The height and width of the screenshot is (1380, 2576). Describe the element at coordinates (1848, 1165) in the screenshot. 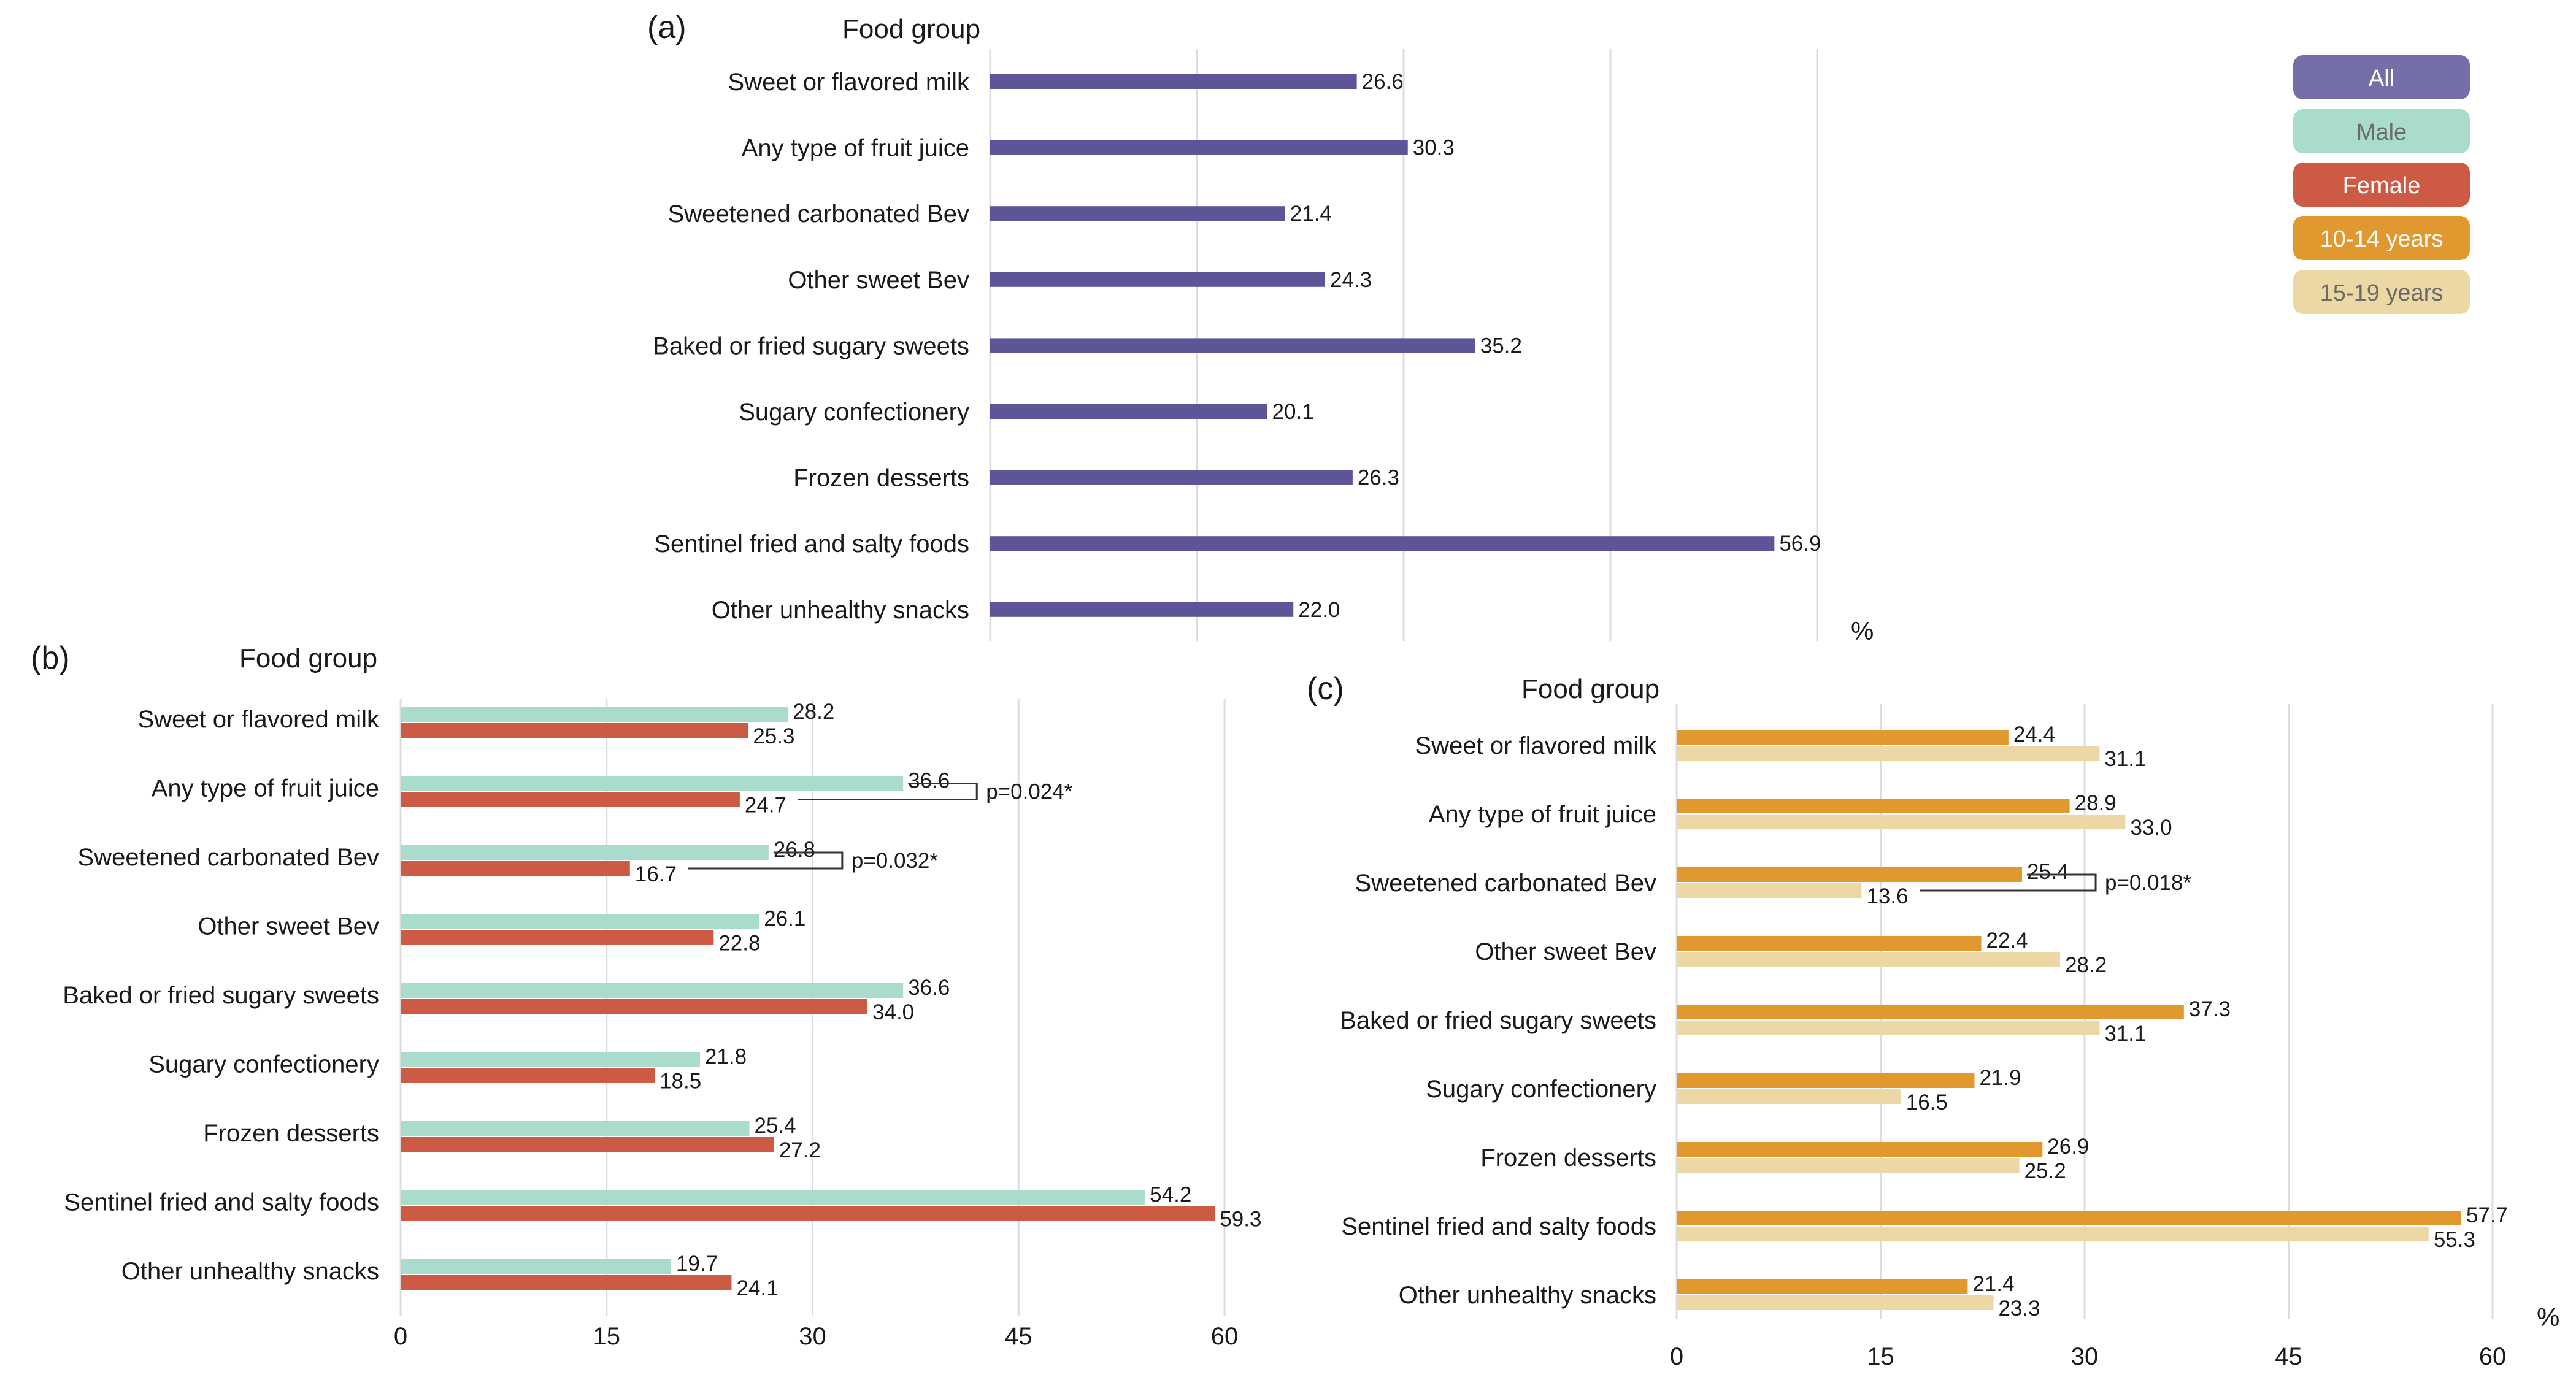

I see `bar-15-19-years-frozen-desserts` at that location.